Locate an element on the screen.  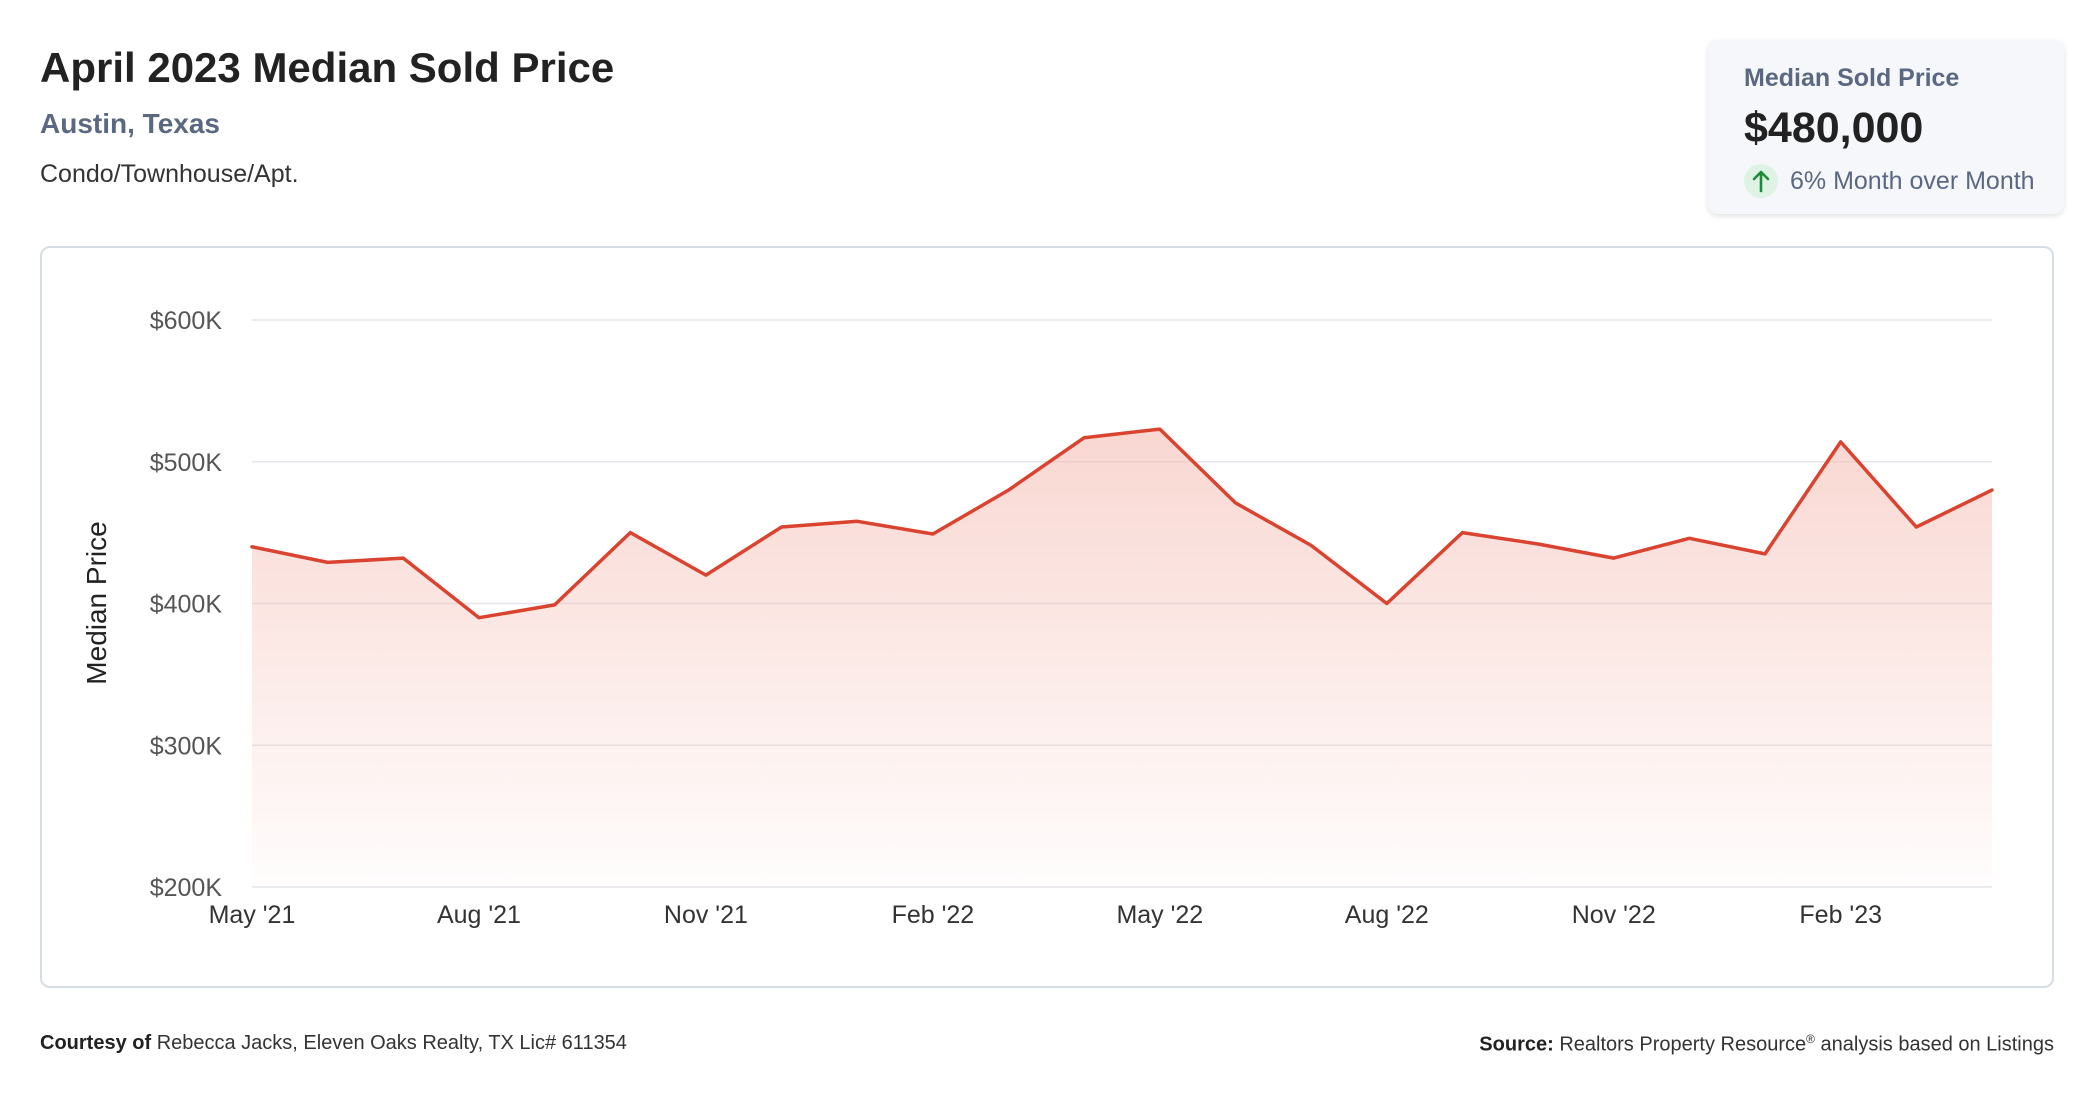
x-tick-label: Feb '23 is located at coordinates (1840, 915).